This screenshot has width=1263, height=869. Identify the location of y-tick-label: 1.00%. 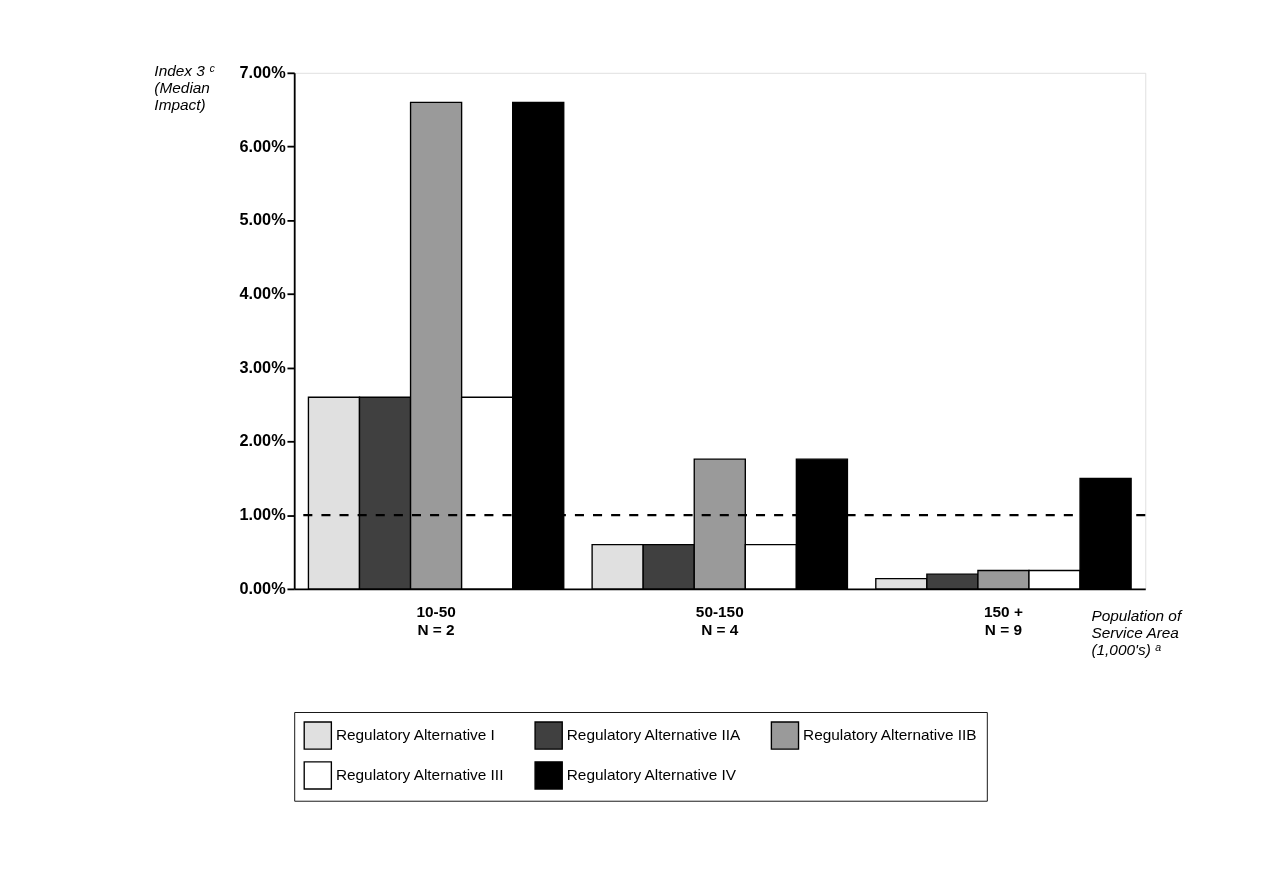
(263, 514).